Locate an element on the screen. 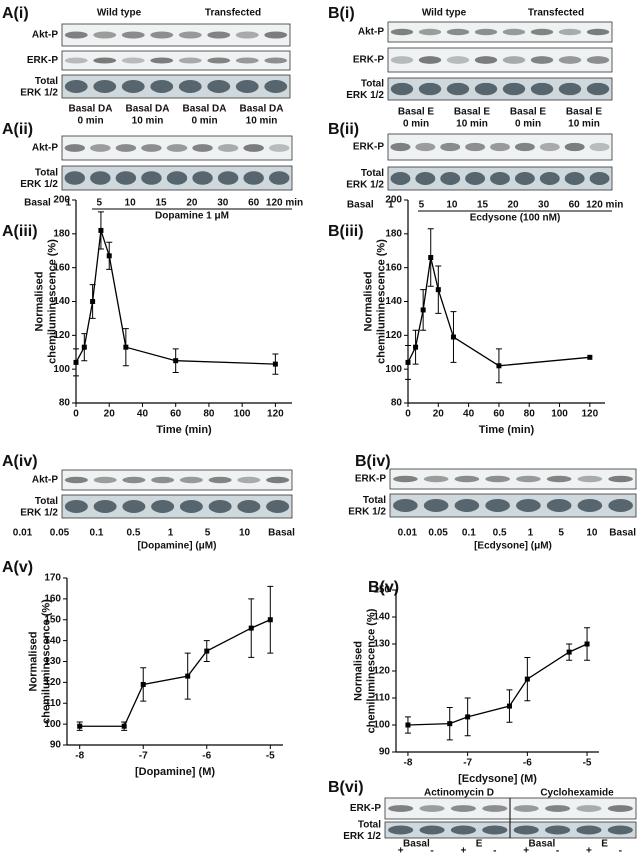 The height and width of the screenshot is (853, 642). y-axis-label: Normalisedchemiluminescence (%) is located at coordinates (40, 661).